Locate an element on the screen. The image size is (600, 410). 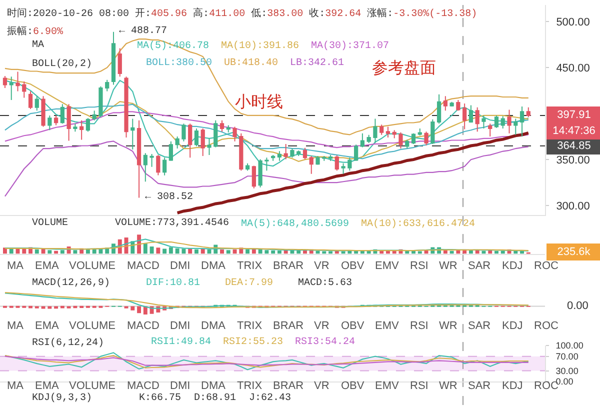
annotation: ← 308.52 is located at coordinates (169, 197).